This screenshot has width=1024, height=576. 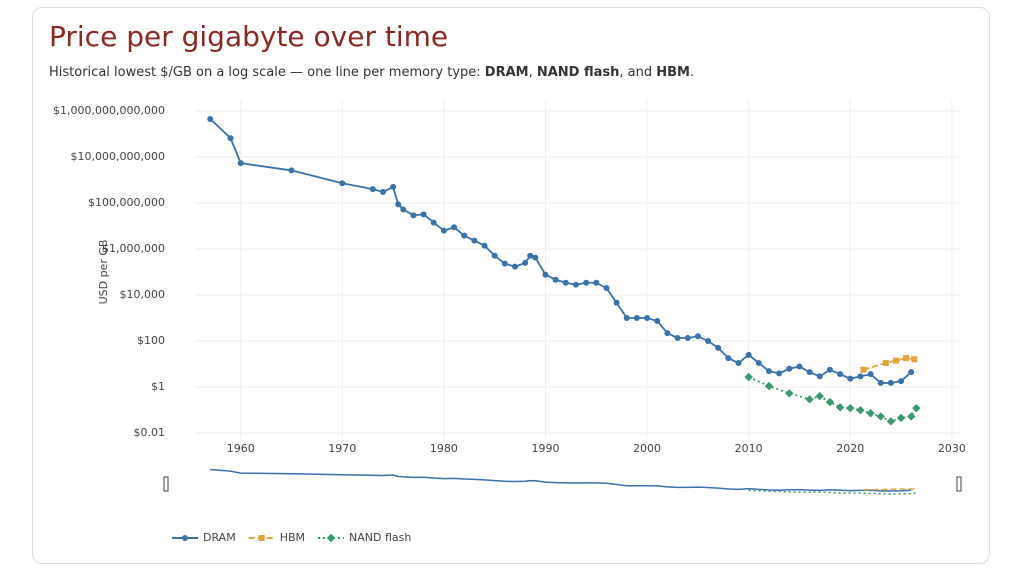 What do you see at coordinates (241, 448) in the screenshot?
I see `x-tick-label: 1960` at bounding box center [241, 448].